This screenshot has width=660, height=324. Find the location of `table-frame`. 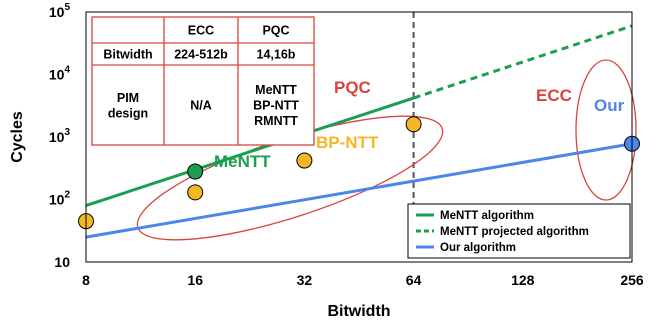

table-frame is located at coordinates (203, 81).